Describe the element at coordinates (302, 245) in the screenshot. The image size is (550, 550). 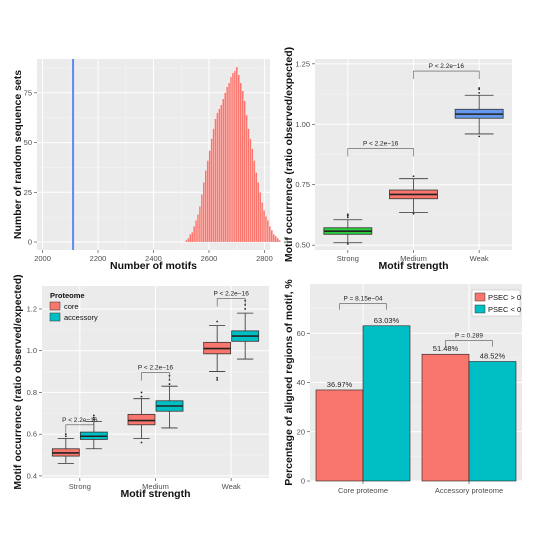
I see `y-tick-label: 0.50` at that location.